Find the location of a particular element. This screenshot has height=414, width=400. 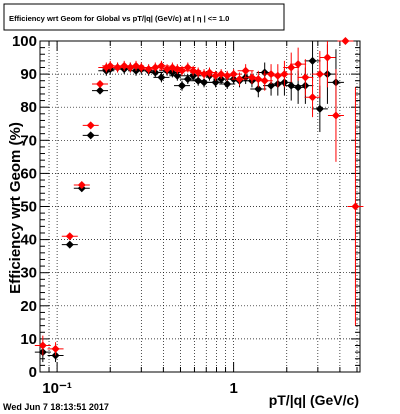

y-tick-label: 100 is located at coordinates (24, 41).